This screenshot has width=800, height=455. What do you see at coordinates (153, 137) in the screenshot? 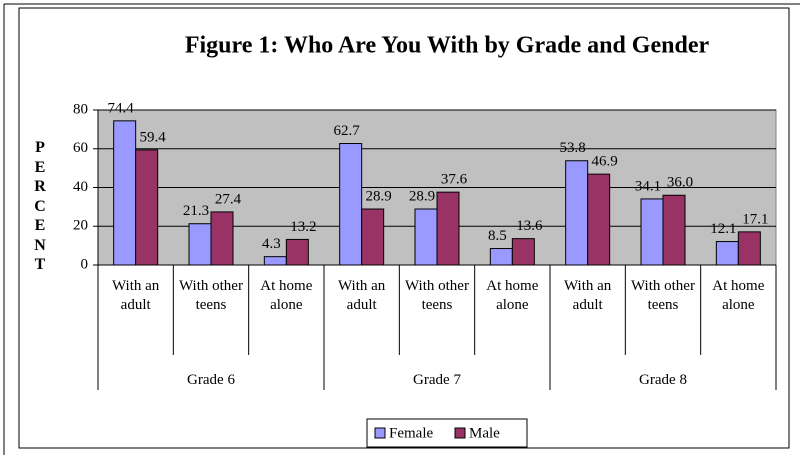
I see `data-label: 59.4` at bounding box center [153, 137].